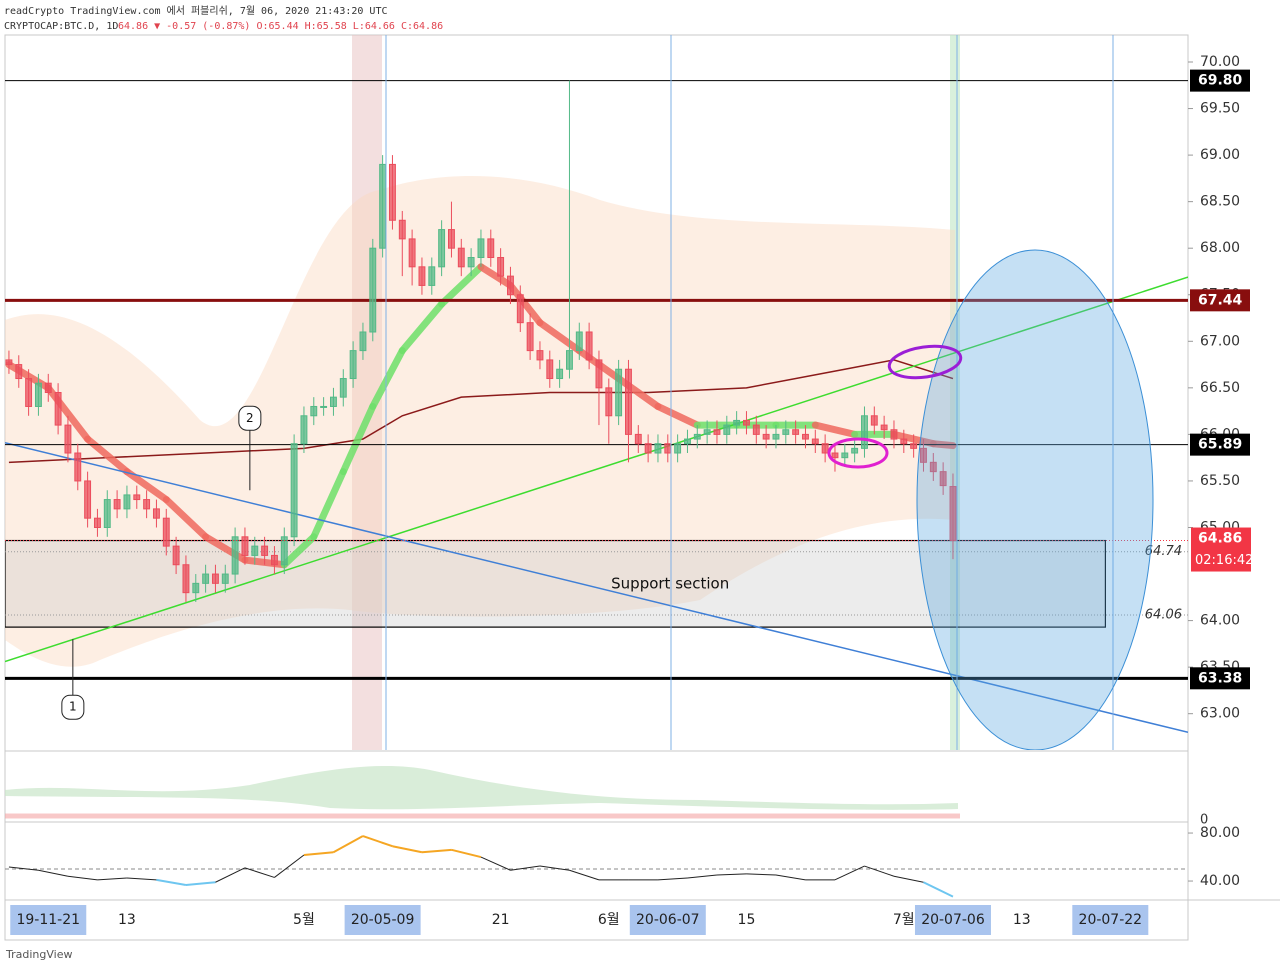  What do you see at coordinates (747, 920) in the screenshot?
I see `x-tick-label: 15` at bounding box center [747, 920].